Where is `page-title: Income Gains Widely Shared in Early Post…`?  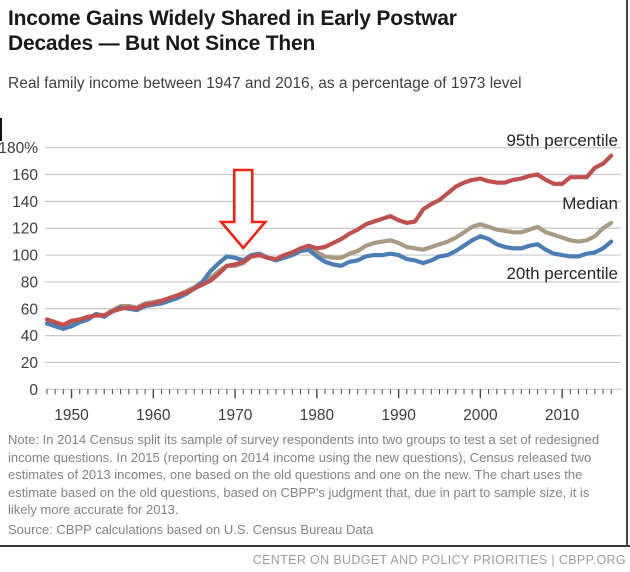
page-title: Income Gains Widely Shared in Early Post… is located at coordinates (316, 31).